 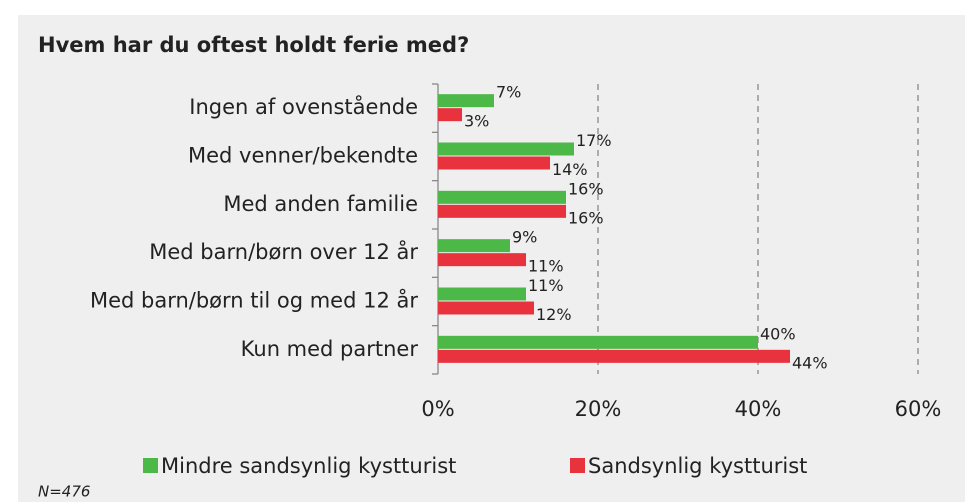 What do you see at coordinates (697, 466) in the screenshot?
I see `legend-label: Sandsynlig kystturist` at bounding box center [697, 466].